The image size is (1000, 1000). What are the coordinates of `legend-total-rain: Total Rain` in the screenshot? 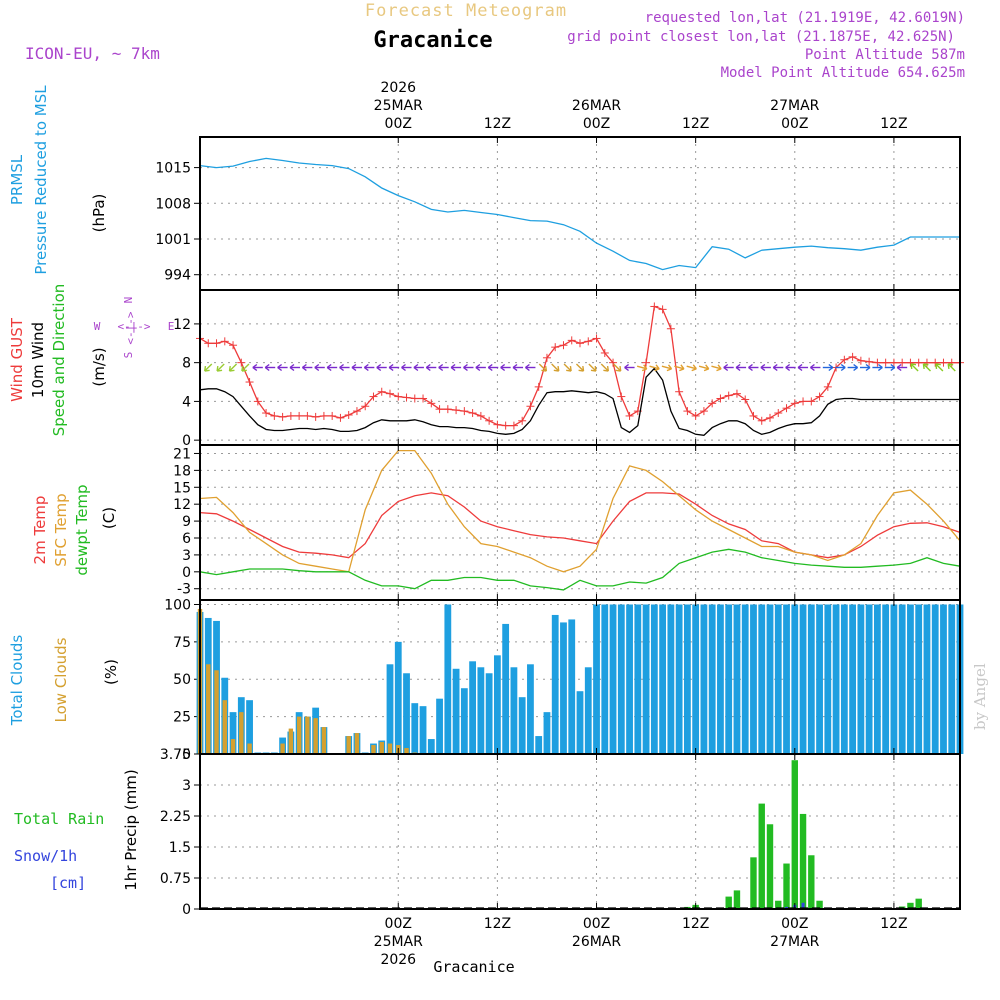 It's located at (59, 819).